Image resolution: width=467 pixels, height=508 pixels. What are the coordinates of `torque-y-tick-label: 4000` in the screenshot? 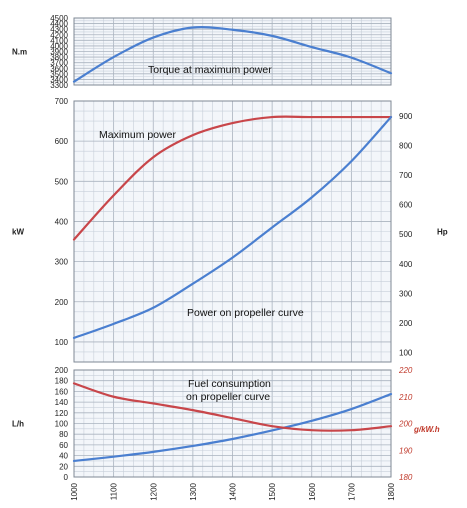 It's located at (59, 46).